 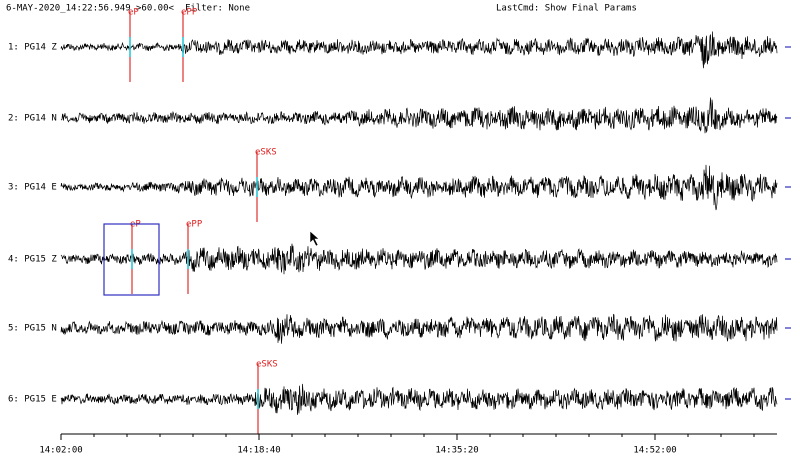 What do you see at coordinates (566, 9) in the screenshot?
I see `last-command: LastCmd: Show Final Params` at bounding box center [566, 9].